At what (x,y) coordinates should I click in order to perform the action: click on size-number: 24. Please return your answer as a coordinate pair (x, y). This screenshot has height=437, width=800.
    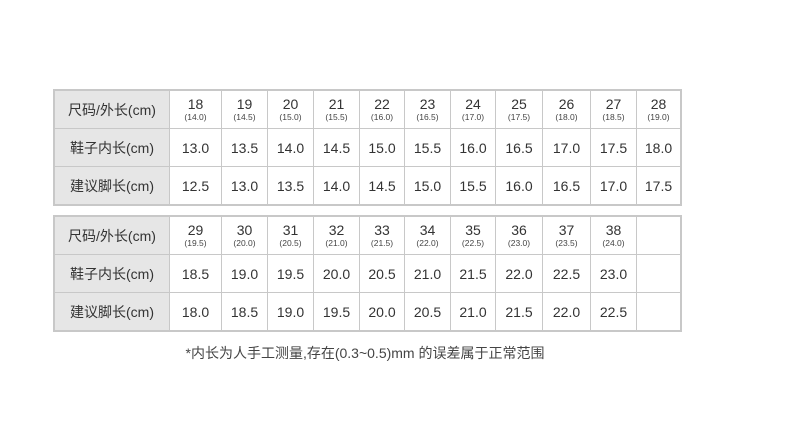
    Looking at the image, I should click on (473, 103).